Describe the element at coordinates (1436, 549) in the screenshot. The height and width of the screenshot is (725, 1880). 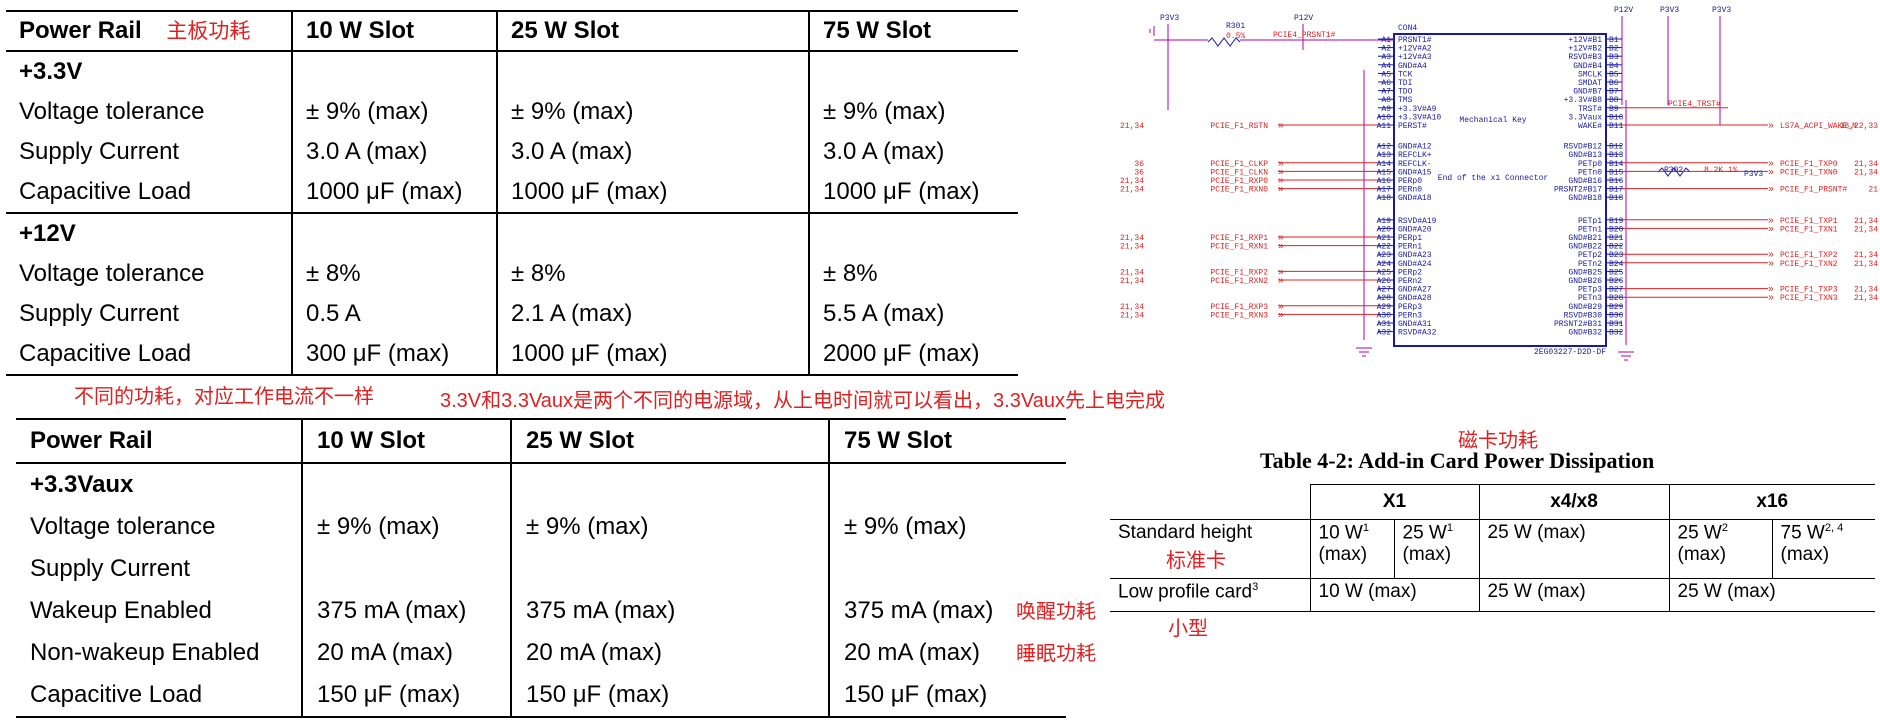
I see `cell: 25 W1 (max)` at that location.